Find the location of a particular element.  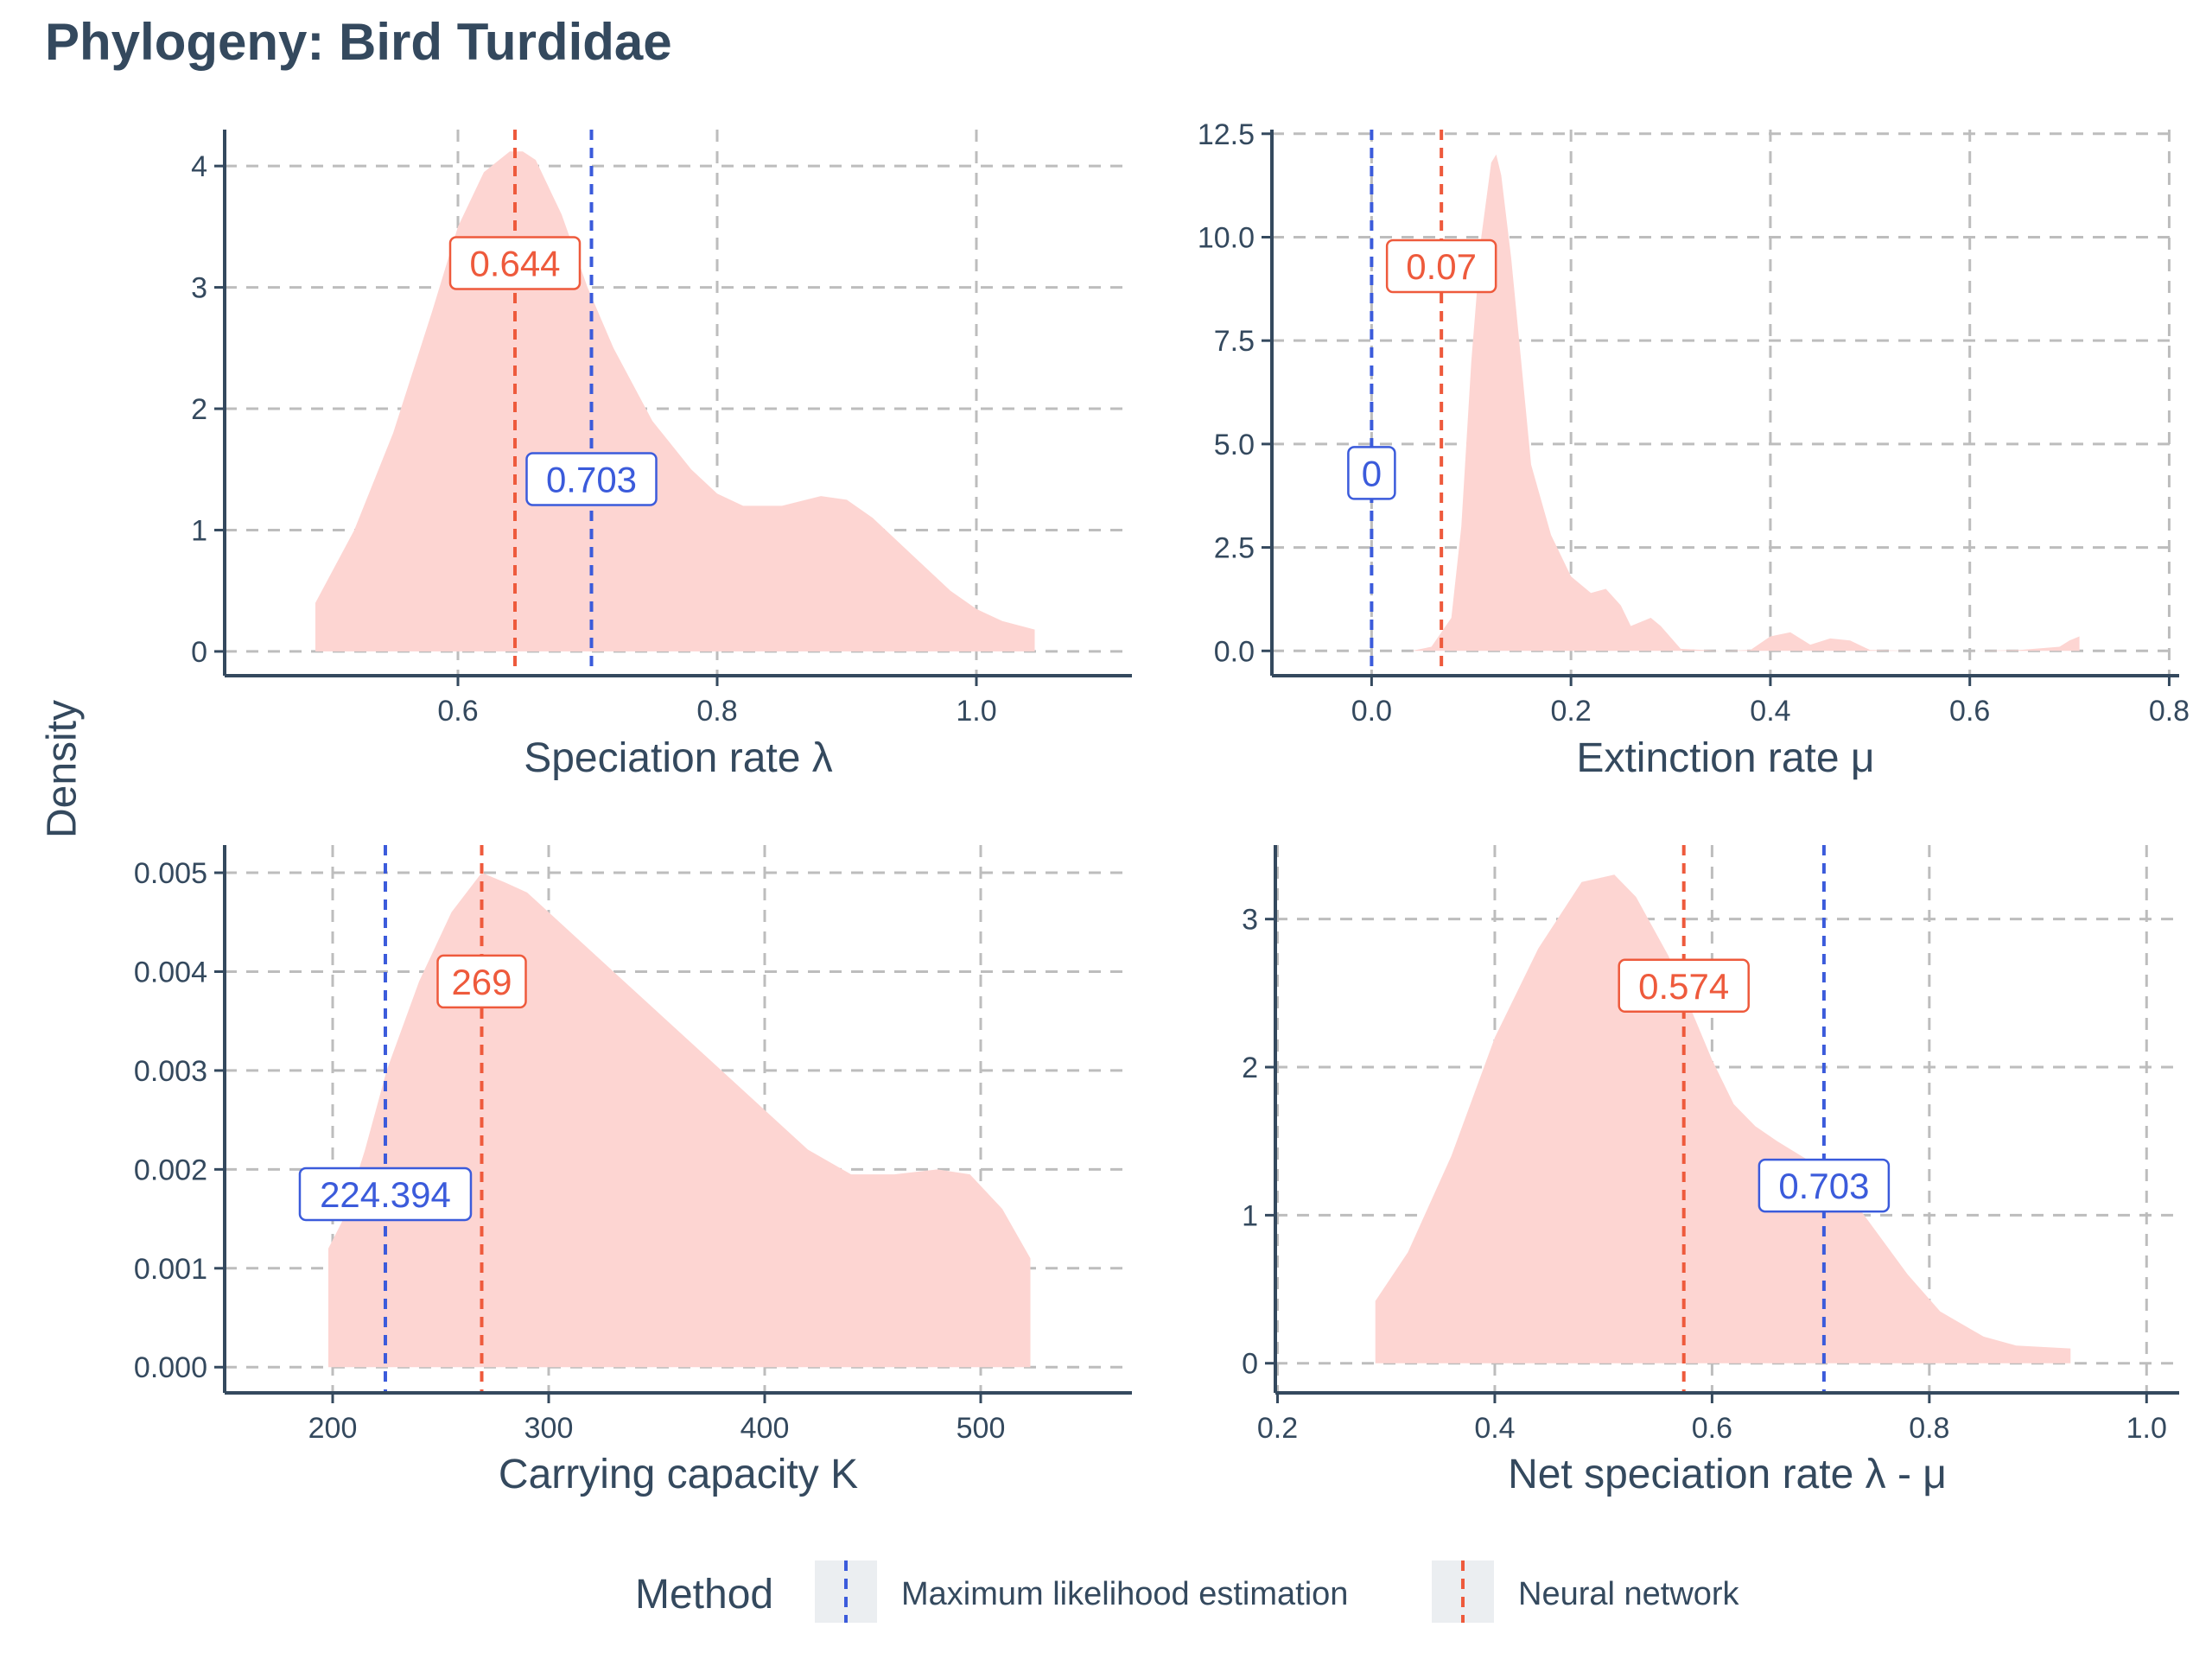

panel4-y-tick-label: 1 is located at coordinates (1250, 1215).